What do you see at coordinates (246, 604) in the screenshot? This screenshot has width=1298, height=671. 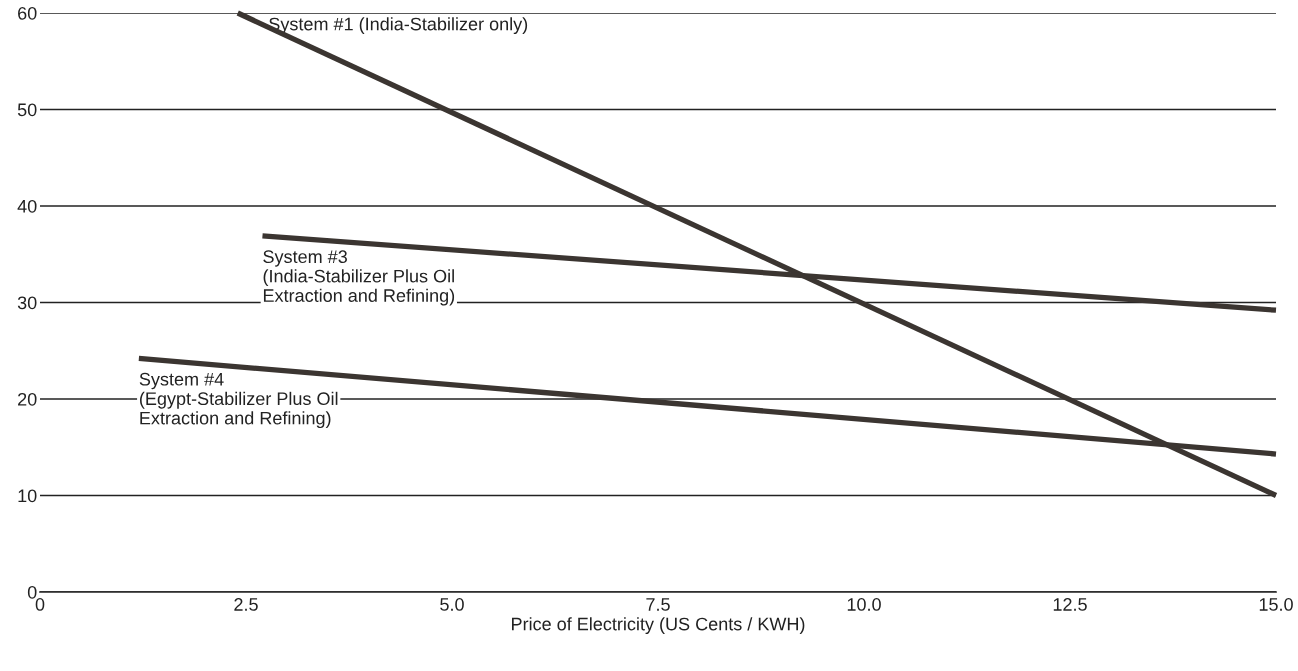 I see `x-tick-label: 2.5` at bounding box center [246, 604].